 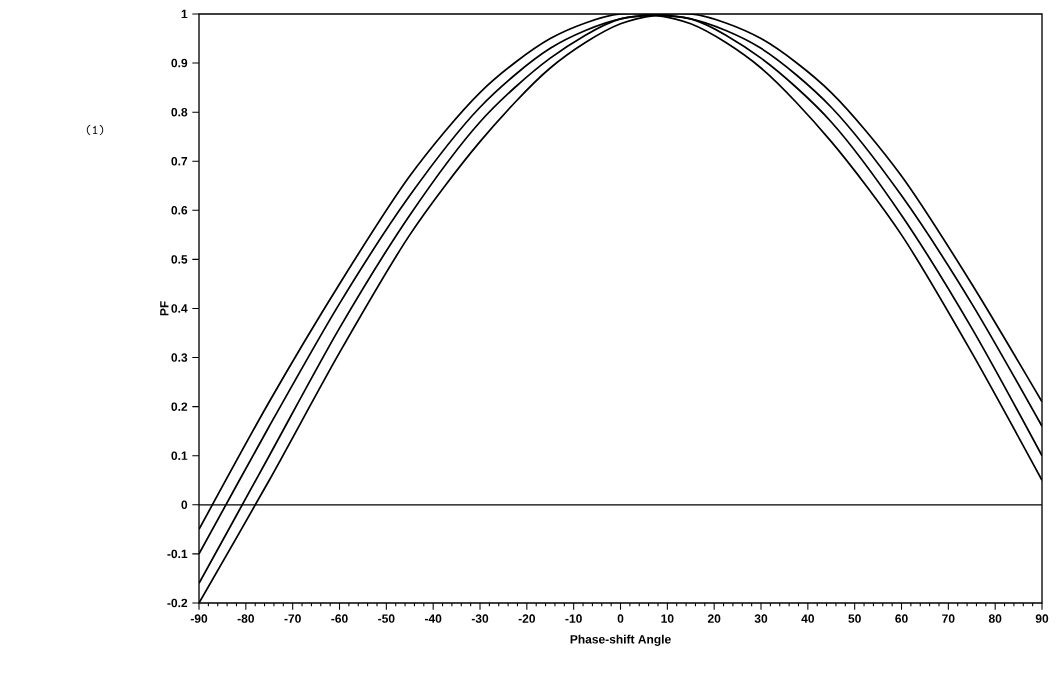 What do you see at coordinates (179, 112) in the screenshot?
I see `y-tick-label: 0.8` at bounding box center [179, 112].